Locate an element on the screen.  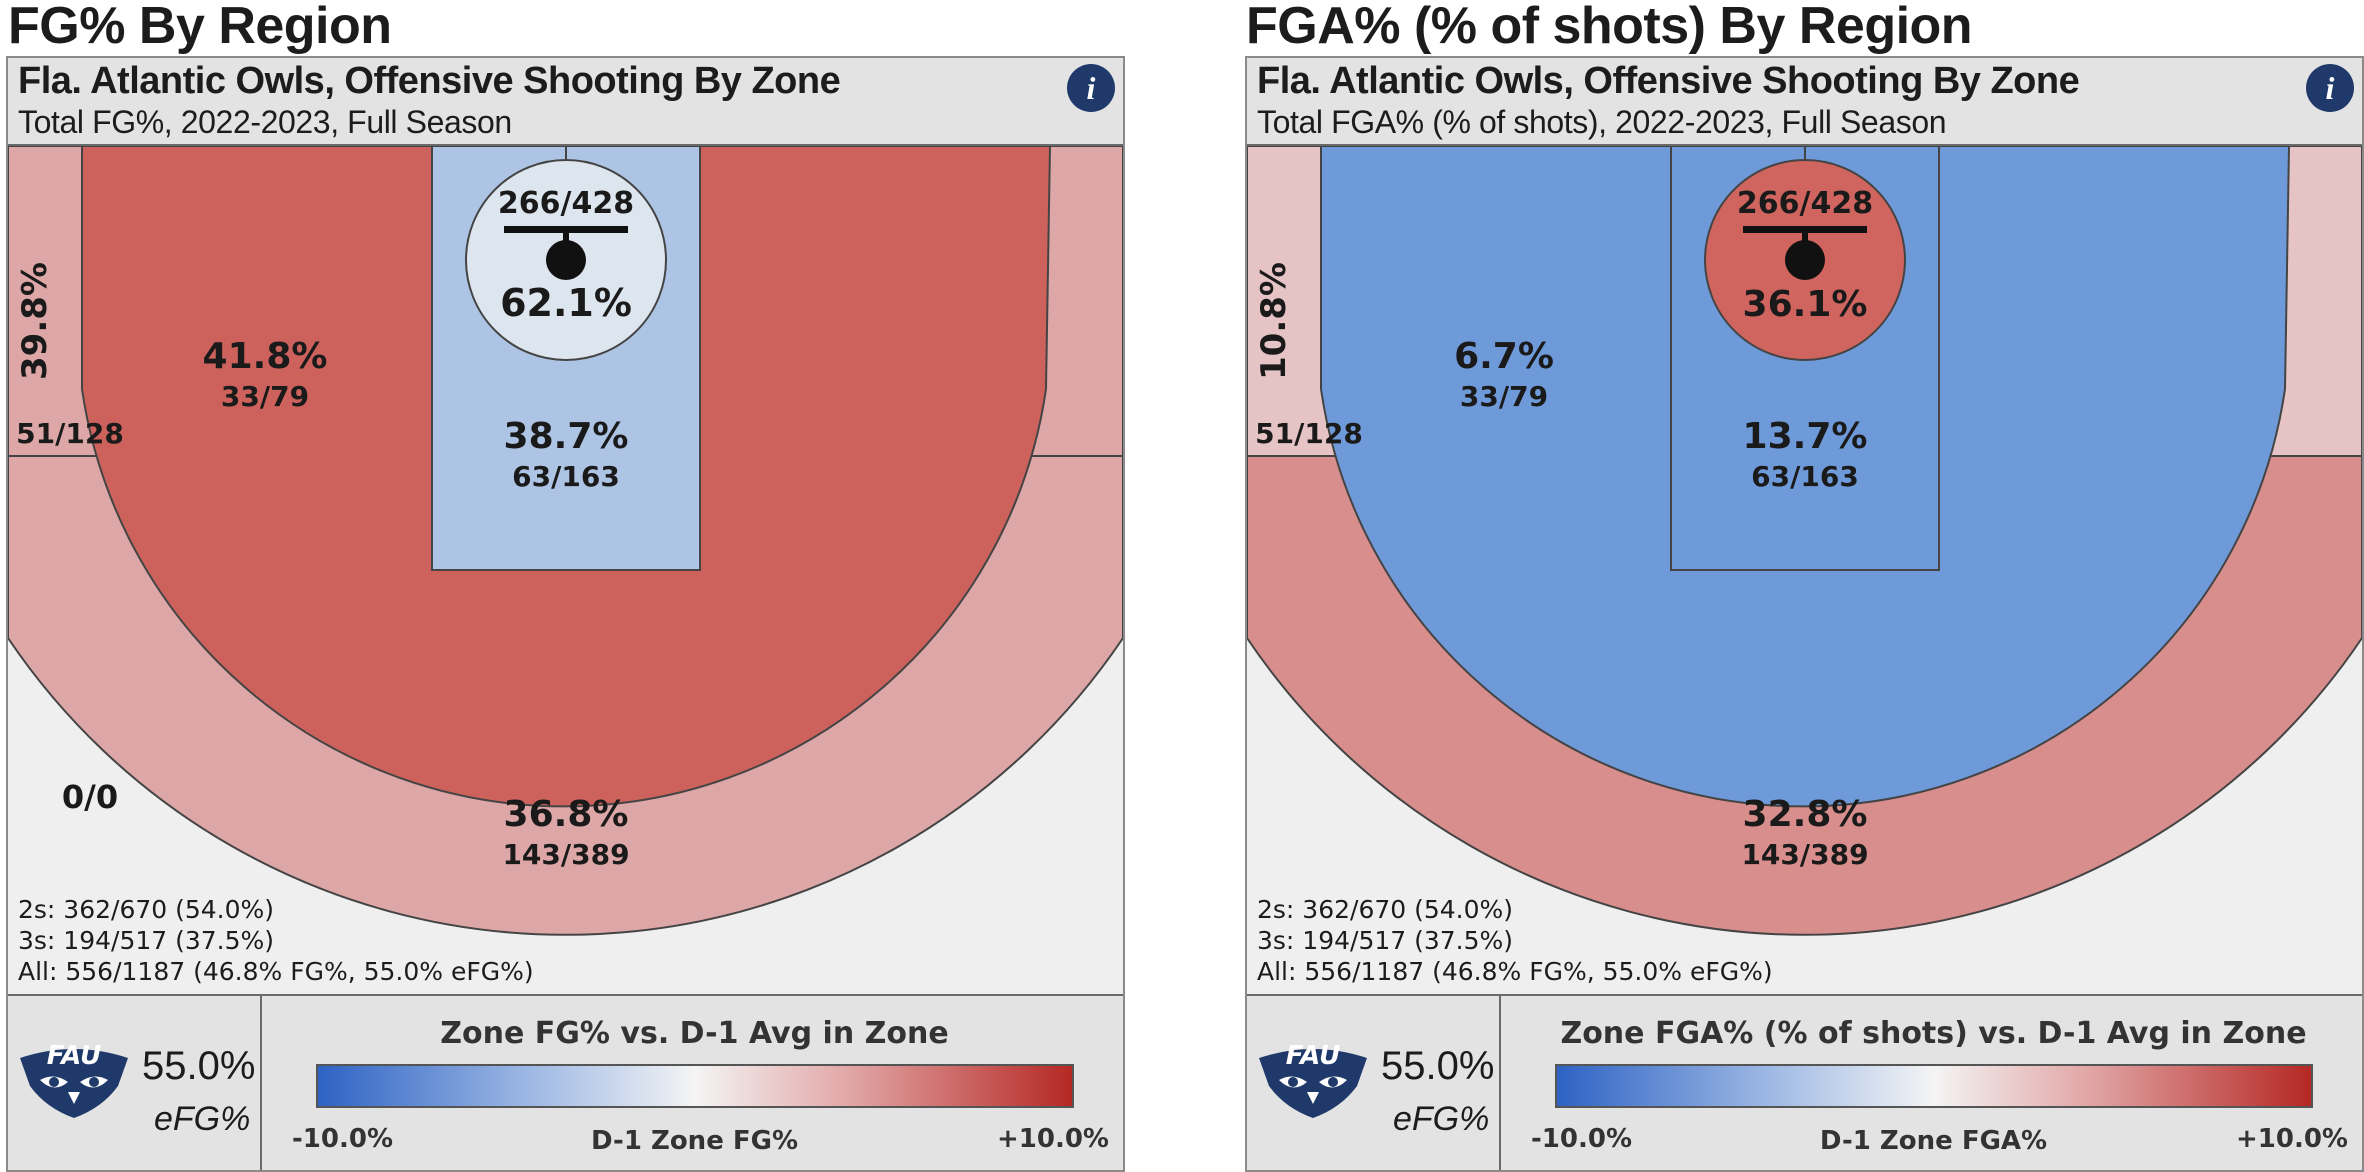
zone-corner-left-pct: 10.8% is located at coordinates (1274, 321).